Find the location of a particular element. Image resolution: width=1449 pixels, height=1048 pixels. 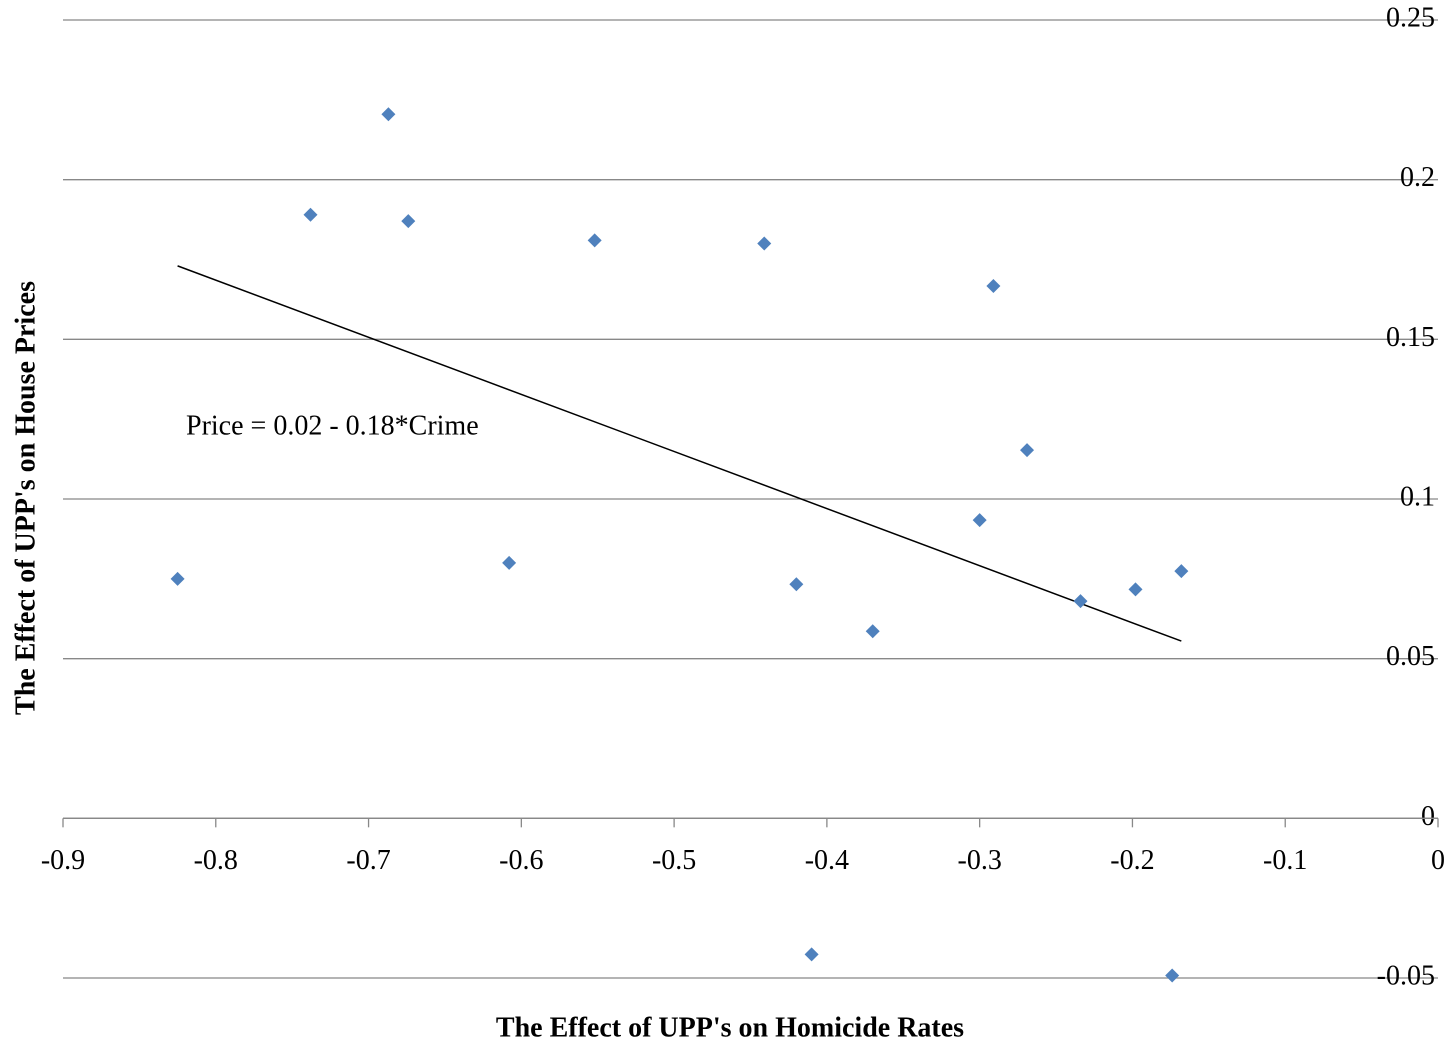

y-tick-label: 0.15 is located at coordinates (1410, 337).